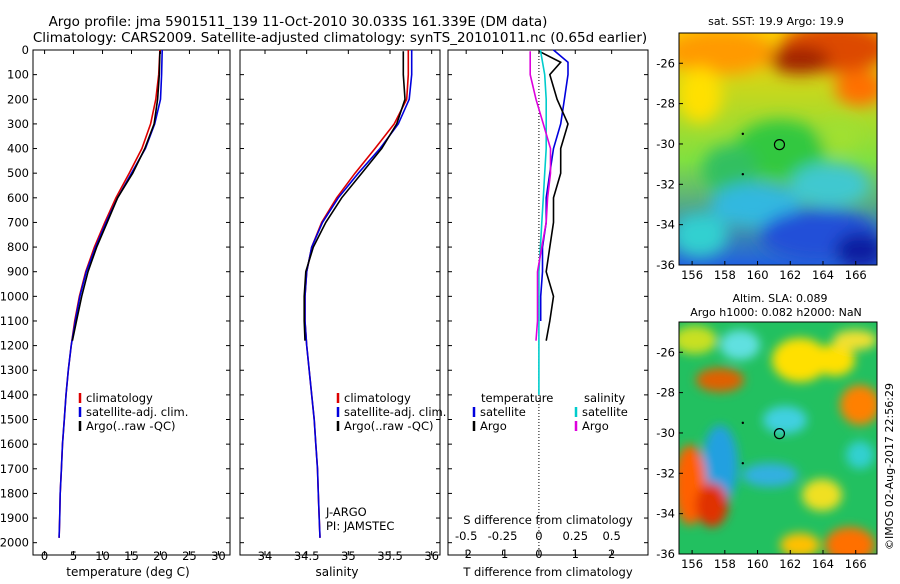 This screenshot has height=584, width=900. What do you see at coordinates (665, 433) in the screenshot?
I see `latitude-tick-label: -30` at bounding box center [665, 433].